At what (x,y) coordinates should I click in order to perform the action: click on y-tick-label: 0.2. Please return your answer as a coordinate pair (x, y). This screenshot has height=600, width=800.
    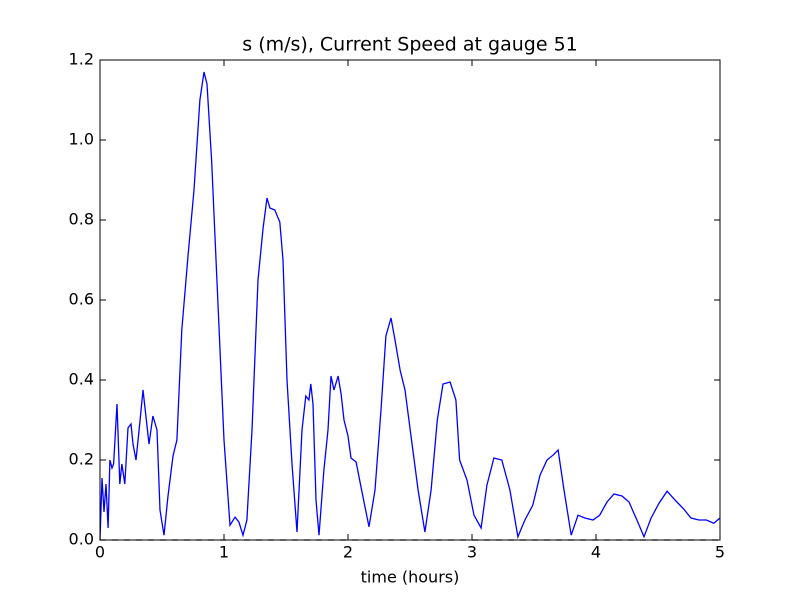
    Looking at the image, I should click on (81, 459).